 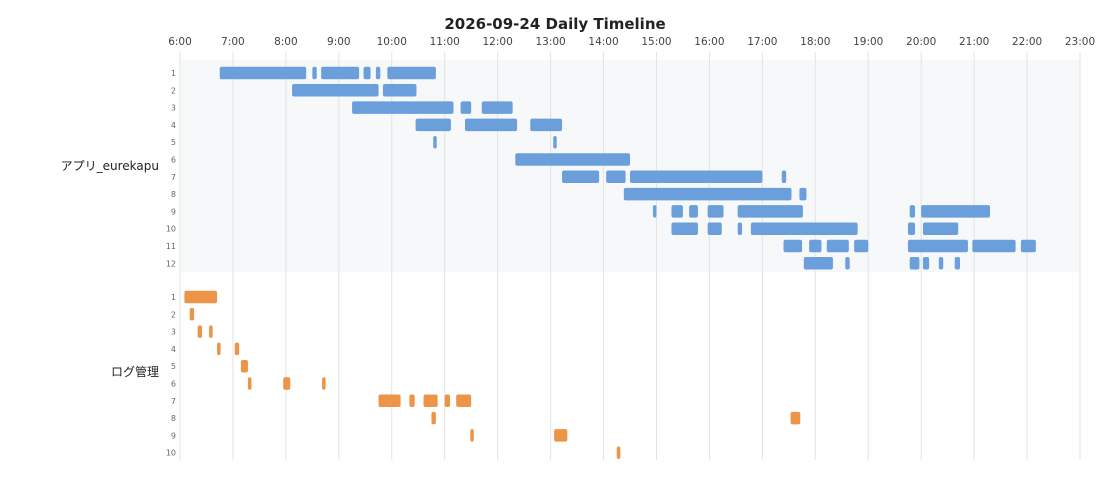 I want to click on x-tick-label: 23:00, so click(x=1080, y=42).